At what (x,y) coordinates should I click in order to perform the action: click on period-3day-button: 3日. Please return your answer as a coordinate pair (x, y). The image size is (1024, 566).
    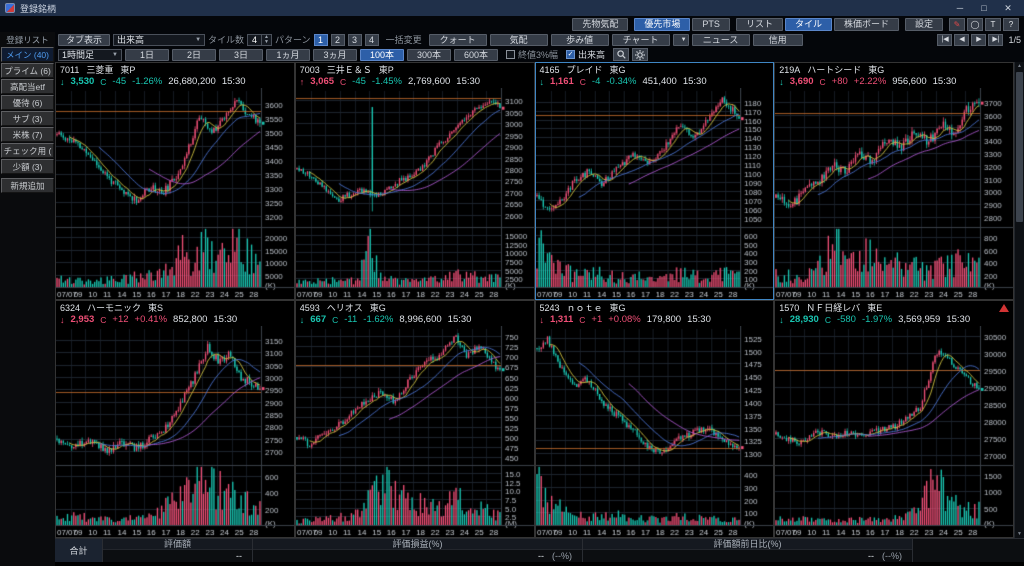
    Looking at the image, I should click on (241, 54).